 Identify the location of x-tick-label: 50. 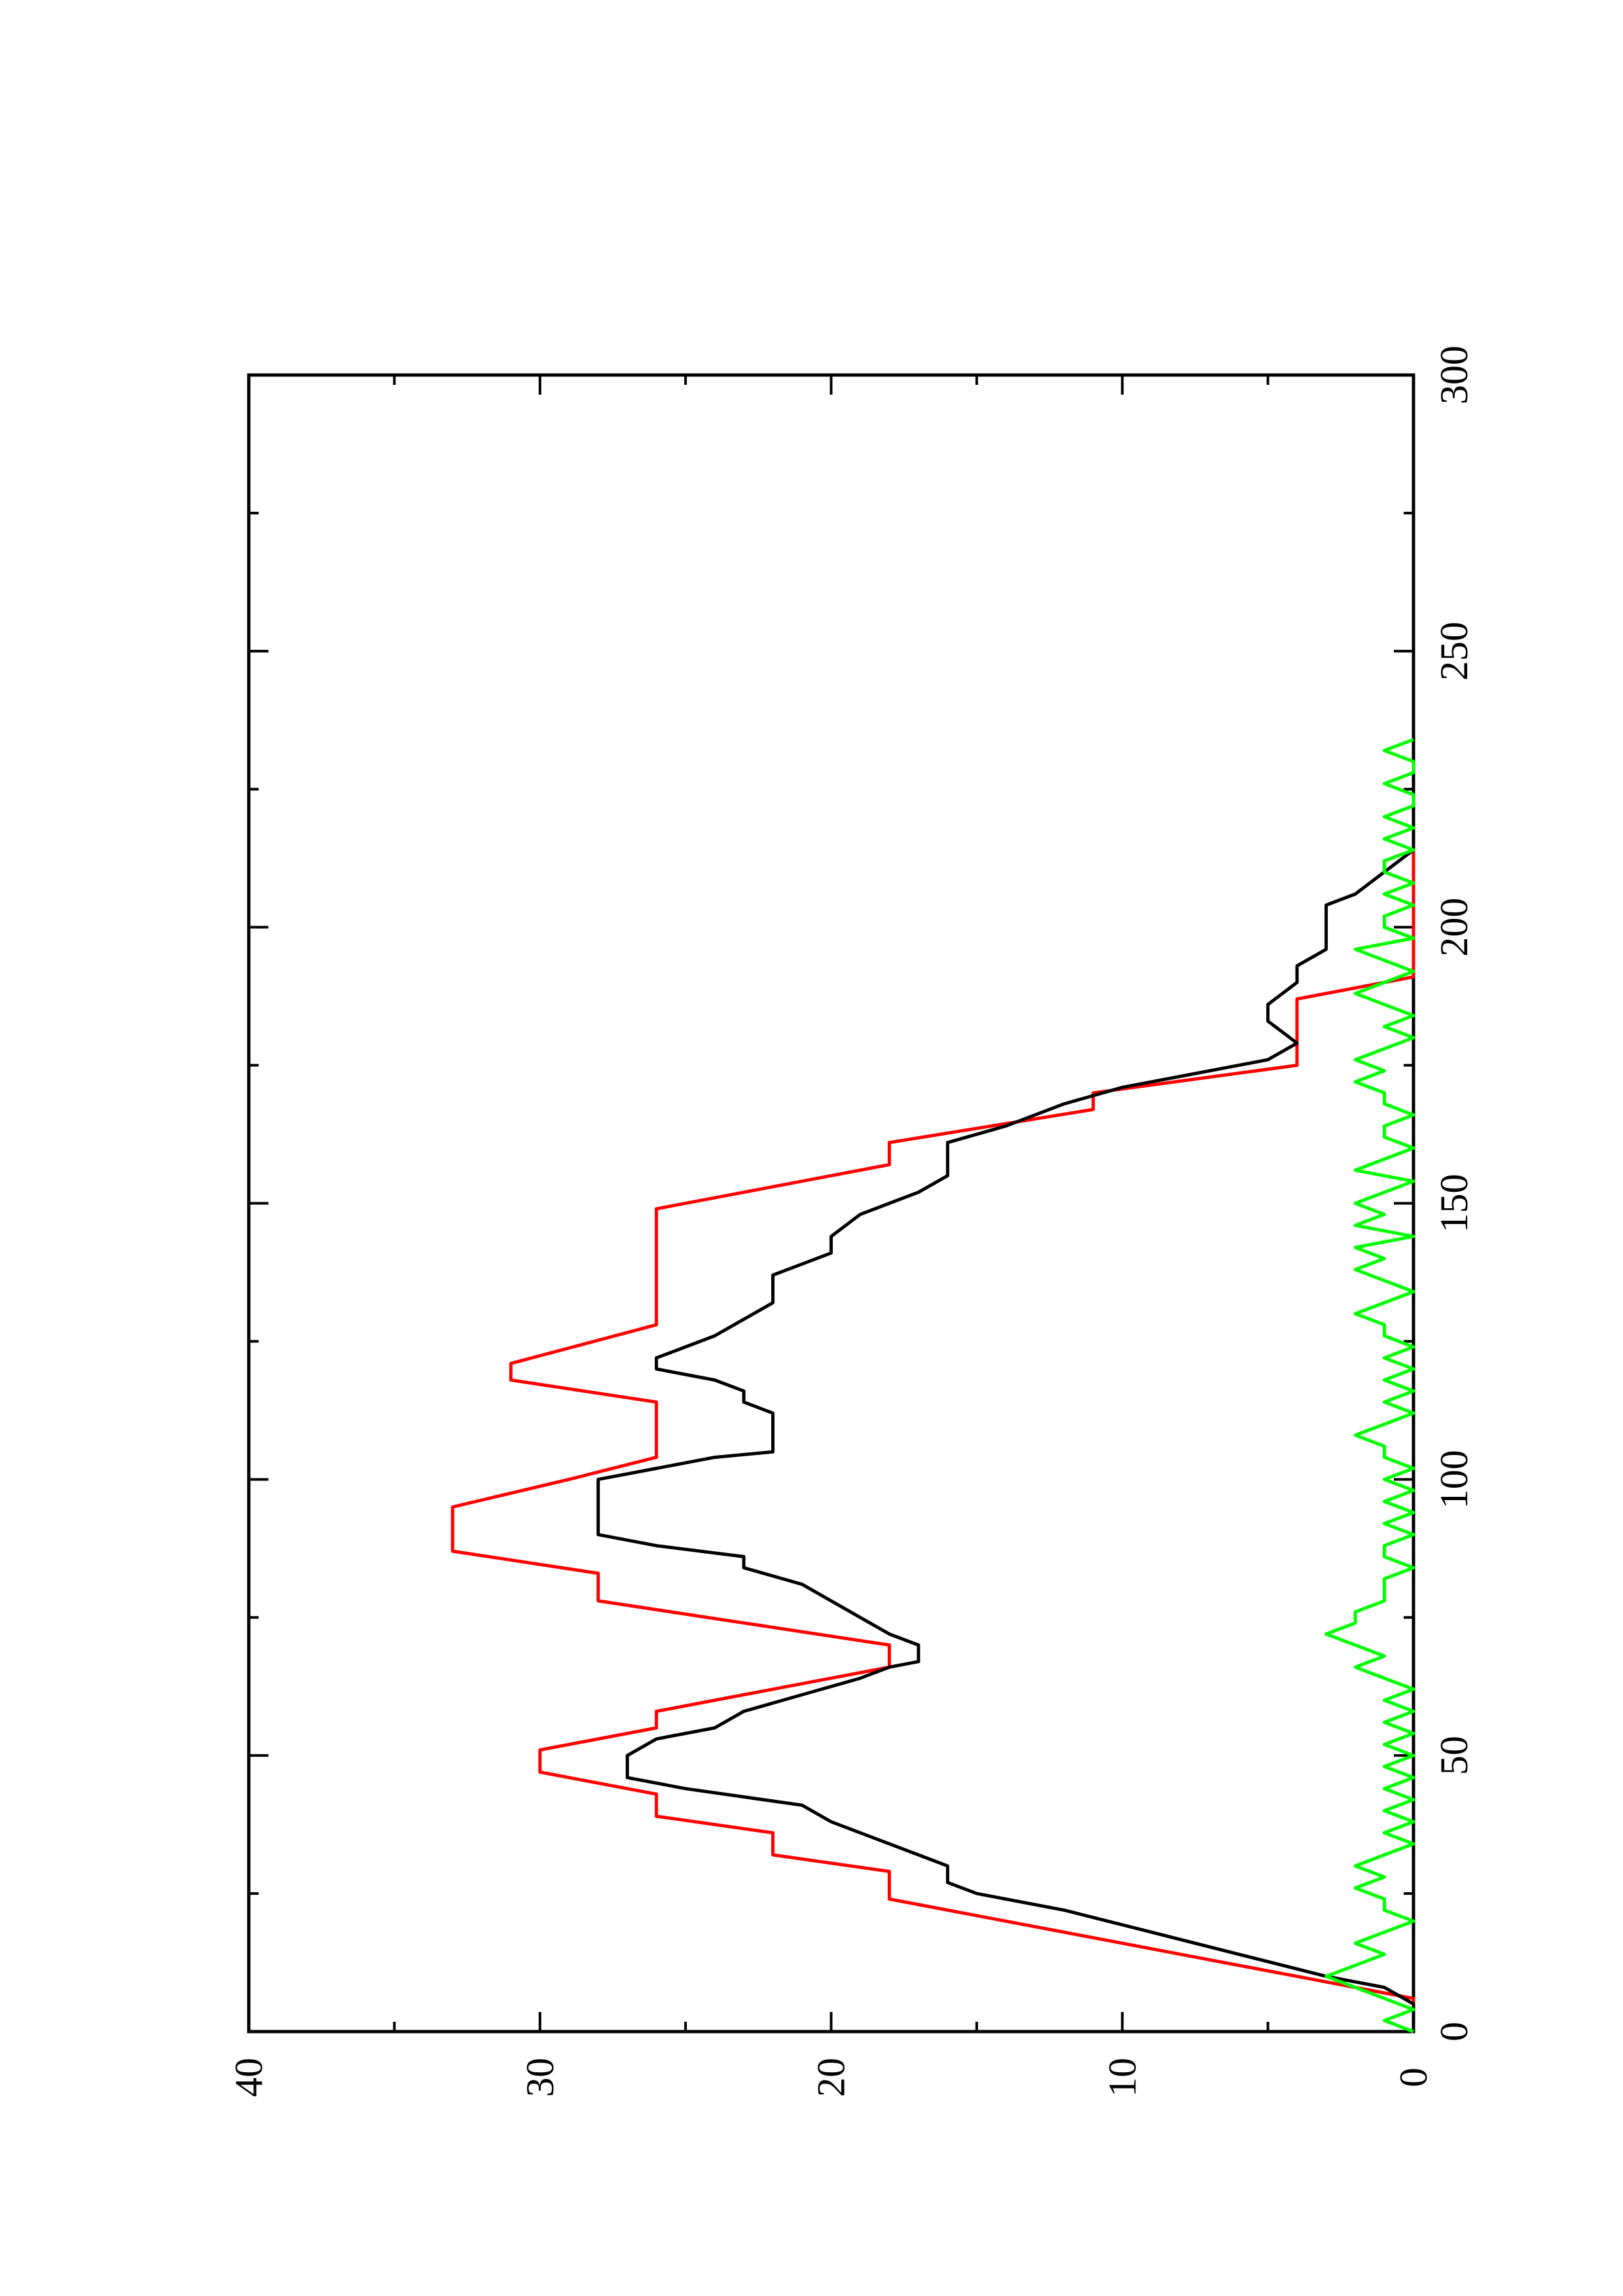
(1454, 1755).